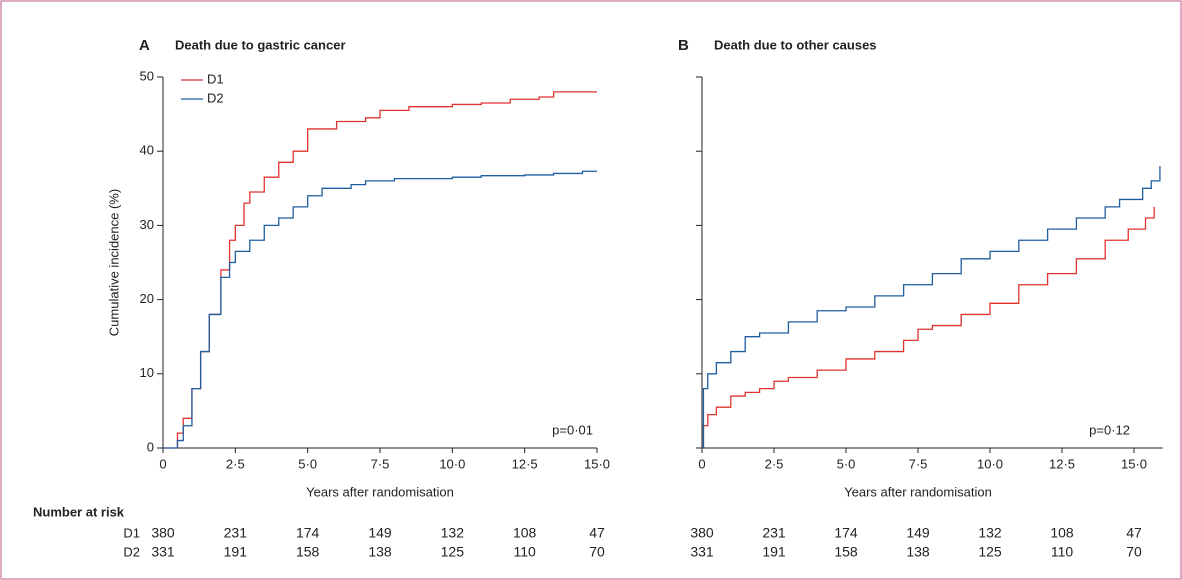 The height and width of the screenshot is (580, 1182). Describe the element at coordinates (147, 75) in the screenshot. I see `y-tick-label: 50` at that location.